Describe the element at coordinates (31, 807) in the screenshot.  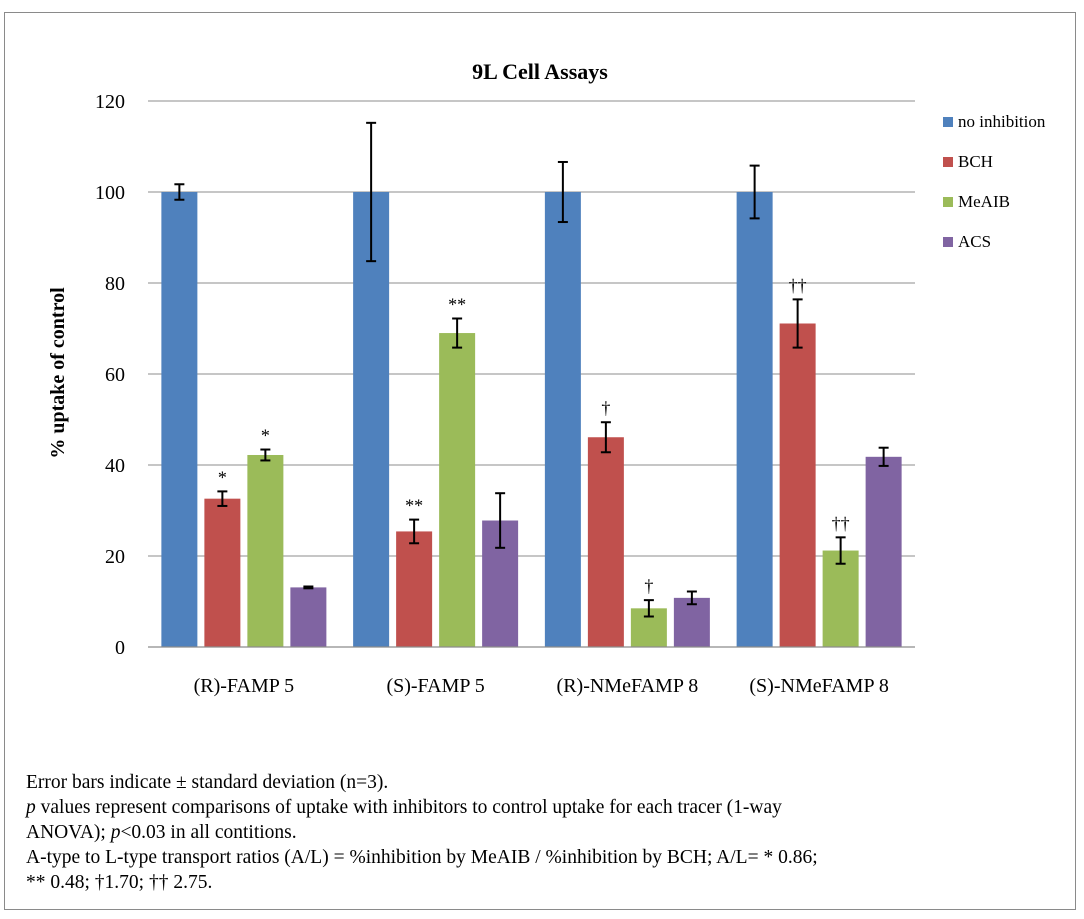
I see `note-p-symbol: p` at that location.